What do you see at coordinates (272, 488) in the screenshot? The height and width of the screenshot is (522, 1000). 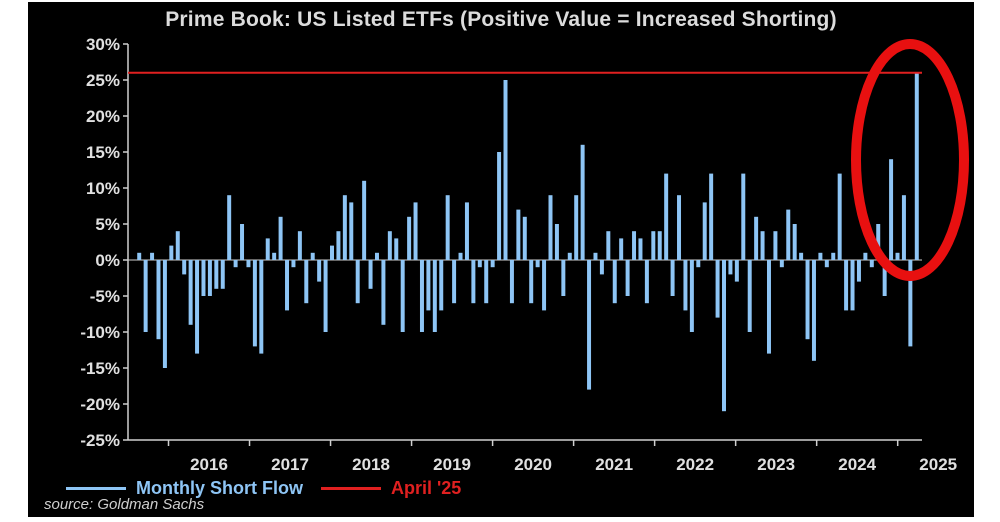 I see `legend: Monthly Short Flow April '25` at bounding box center [272, 488].